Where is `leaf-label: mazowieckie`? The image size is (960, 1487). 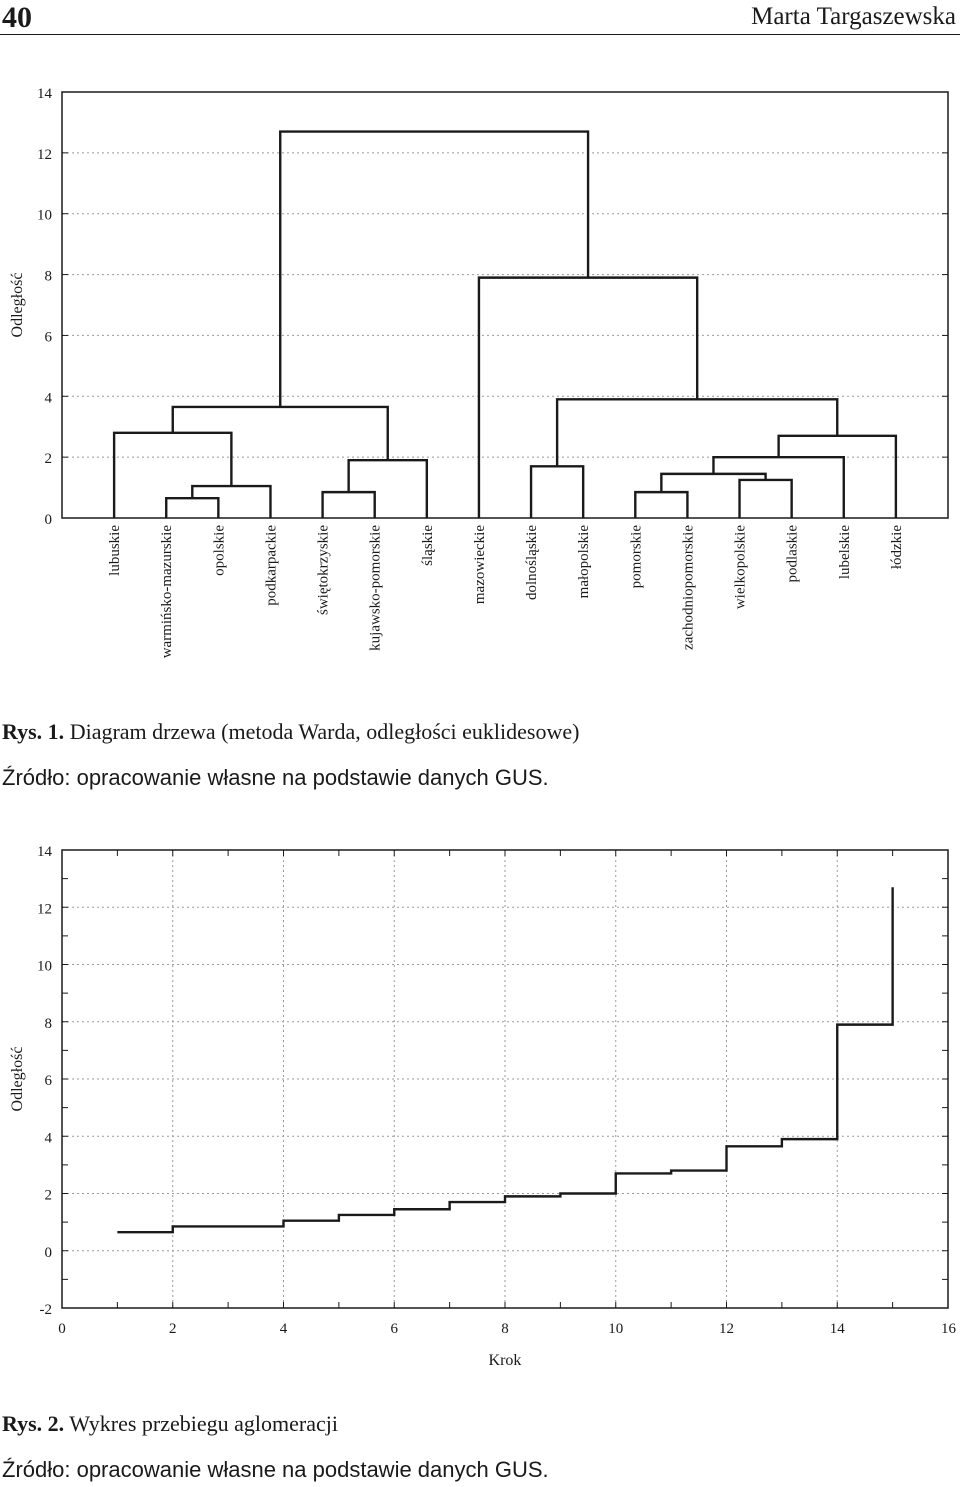 leaf-label: mazowieckie is located at coordinates (480, 564).